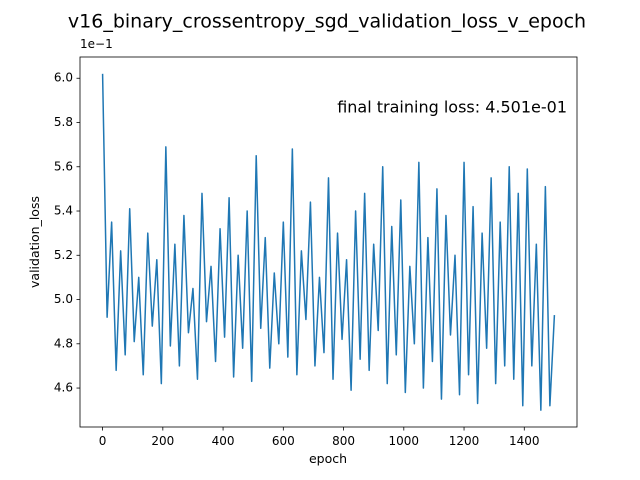 The image size is (640, 480). I want to click on y-tick-label: 4.8, so click(63, 343).